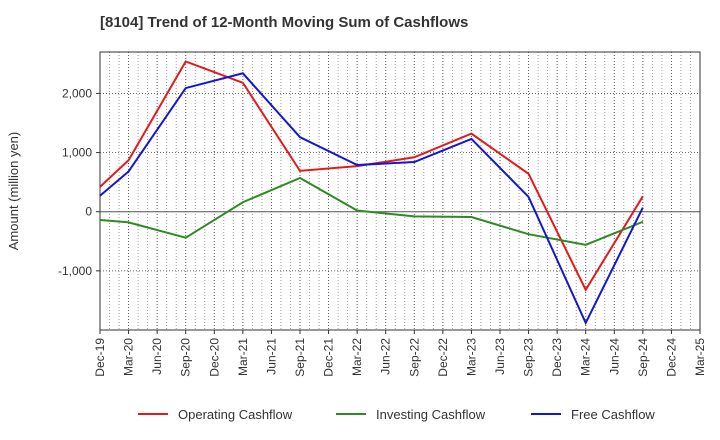  What do you see at coordinates (88, 212) in the screenshot?
I see `y-tick-label: 0` at bounding box center [88, 212].